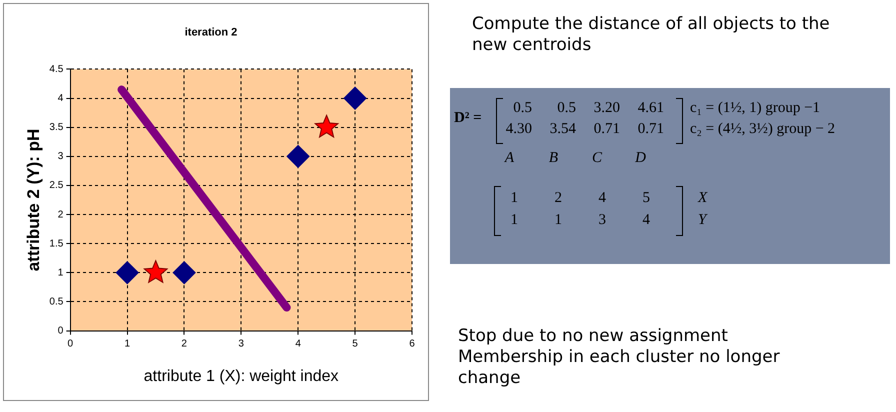  I want to click on y-axis-title: attribute 2 (Y): pH, so click(33, 200).